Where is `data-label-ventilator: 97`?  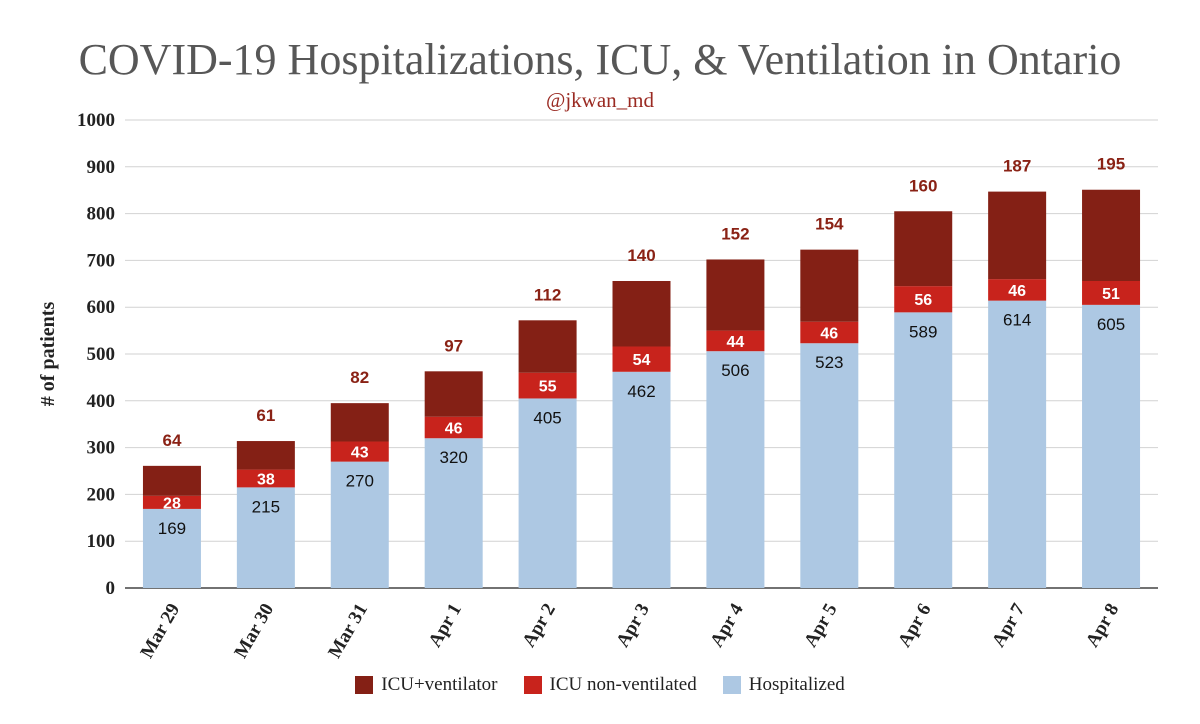
data-label-ventilator: 97 is located at coordinates (453, 345).